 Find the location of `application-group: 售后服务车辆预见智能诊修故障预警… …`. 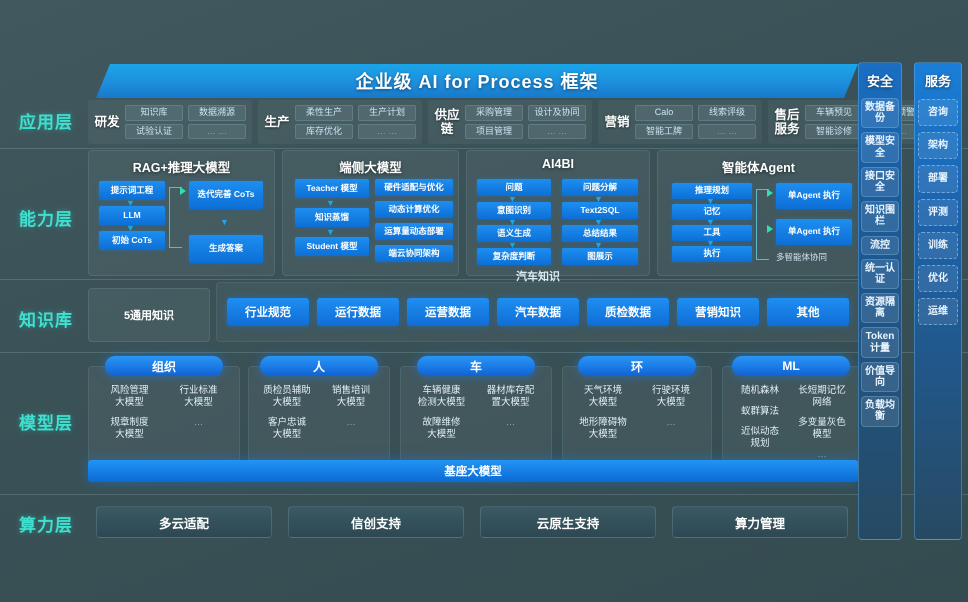

application-group: 售后服务车辆预见智能诊修故障预警… … is located at coordinates (850, 122).